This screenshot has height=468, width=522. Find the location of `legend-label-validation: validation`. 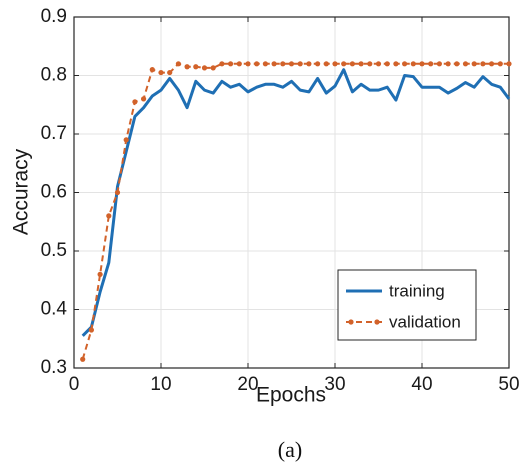

legend-label-validation: validation is located at coordinates (425, 321).